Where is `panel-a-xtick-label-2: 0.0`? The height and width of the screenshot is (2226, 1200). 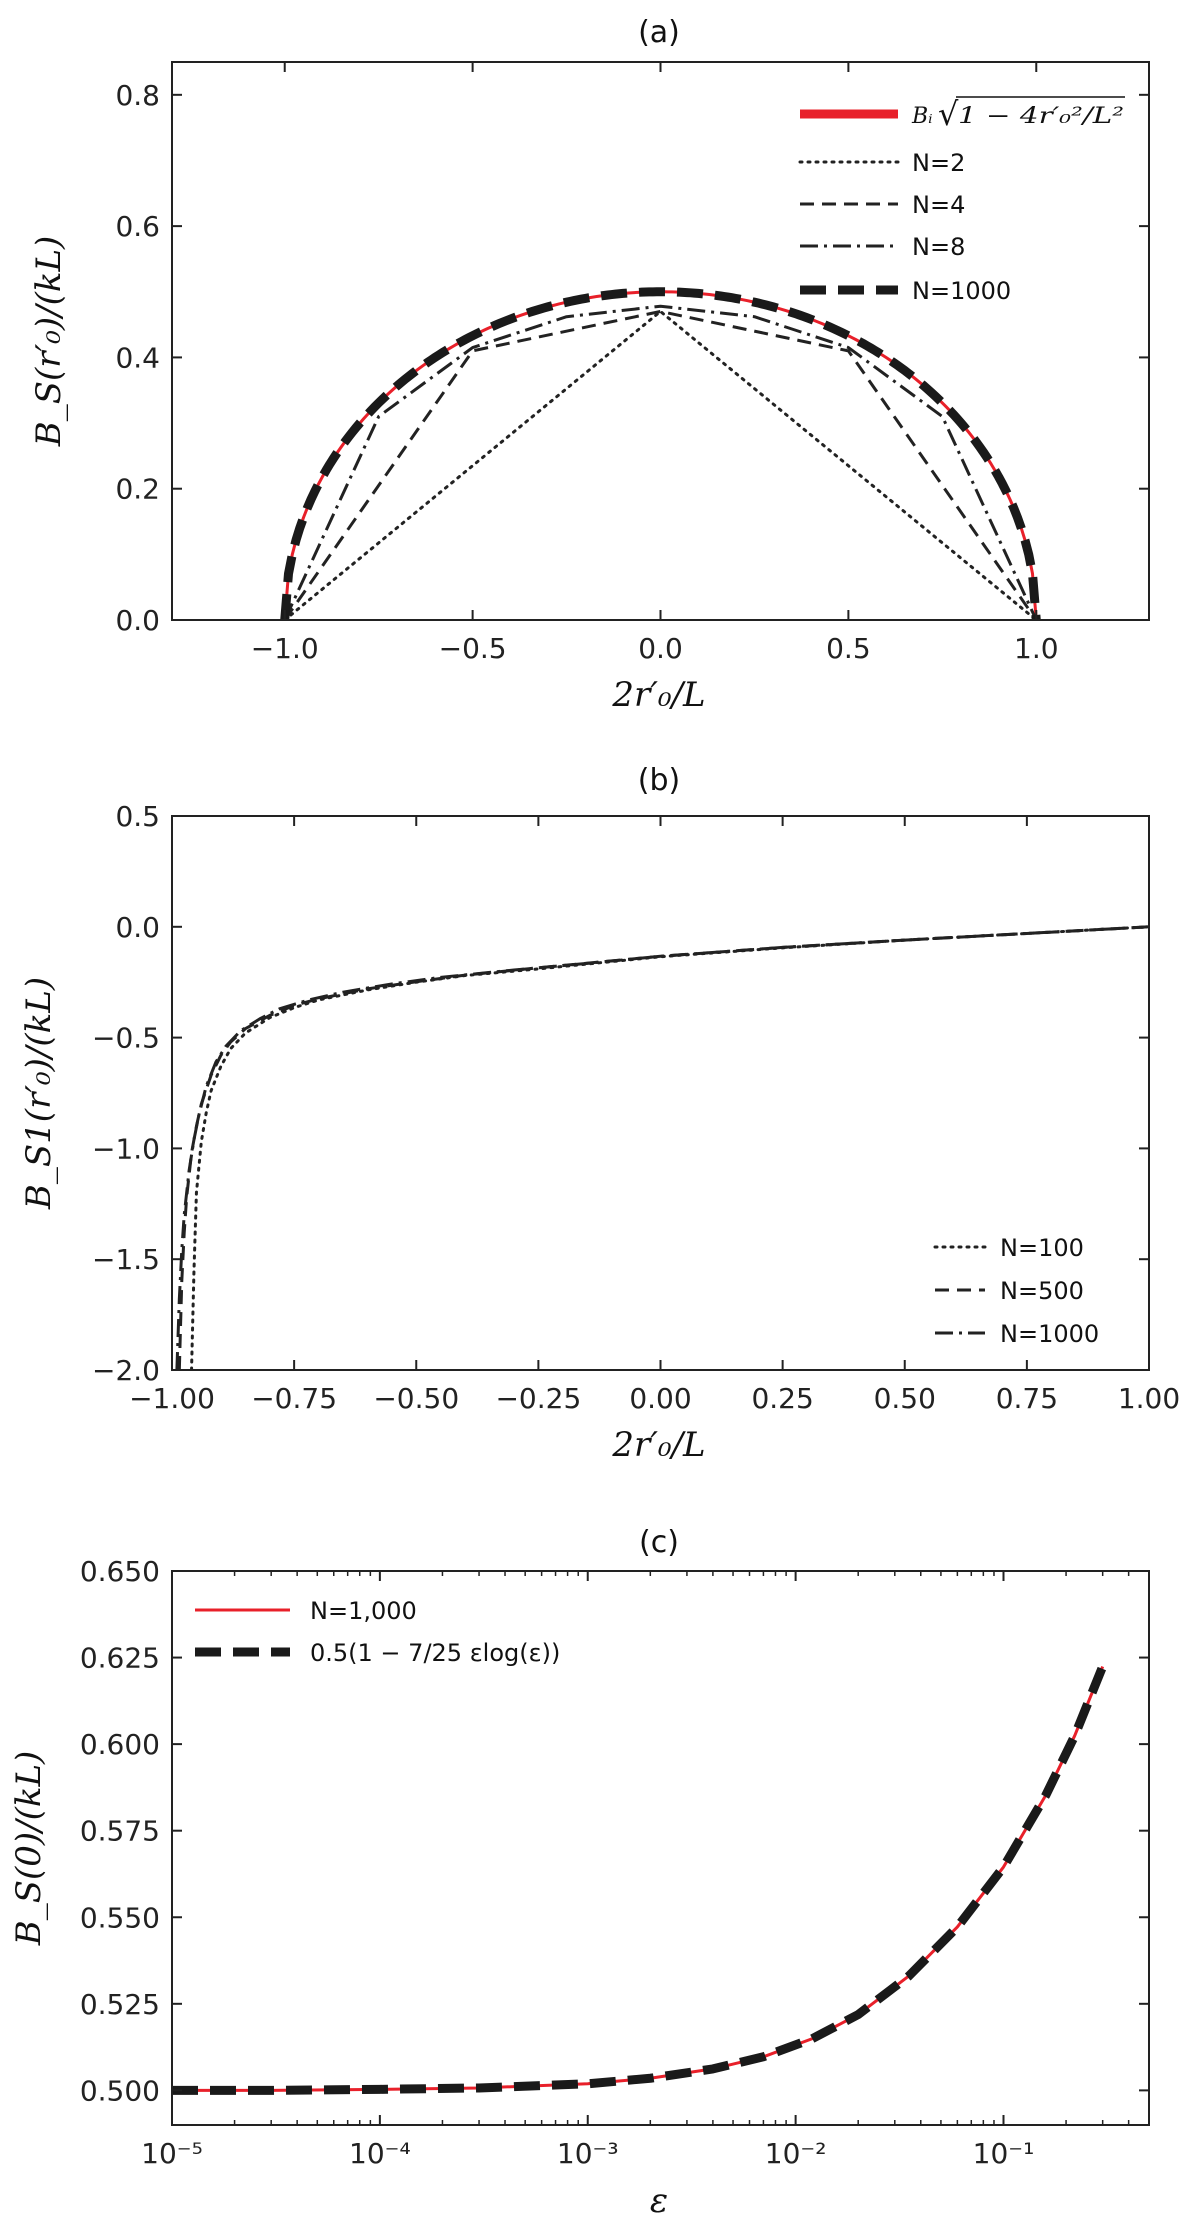
panel-a-xtick-label-2: 0.0 is located at coordinates (660, 648).